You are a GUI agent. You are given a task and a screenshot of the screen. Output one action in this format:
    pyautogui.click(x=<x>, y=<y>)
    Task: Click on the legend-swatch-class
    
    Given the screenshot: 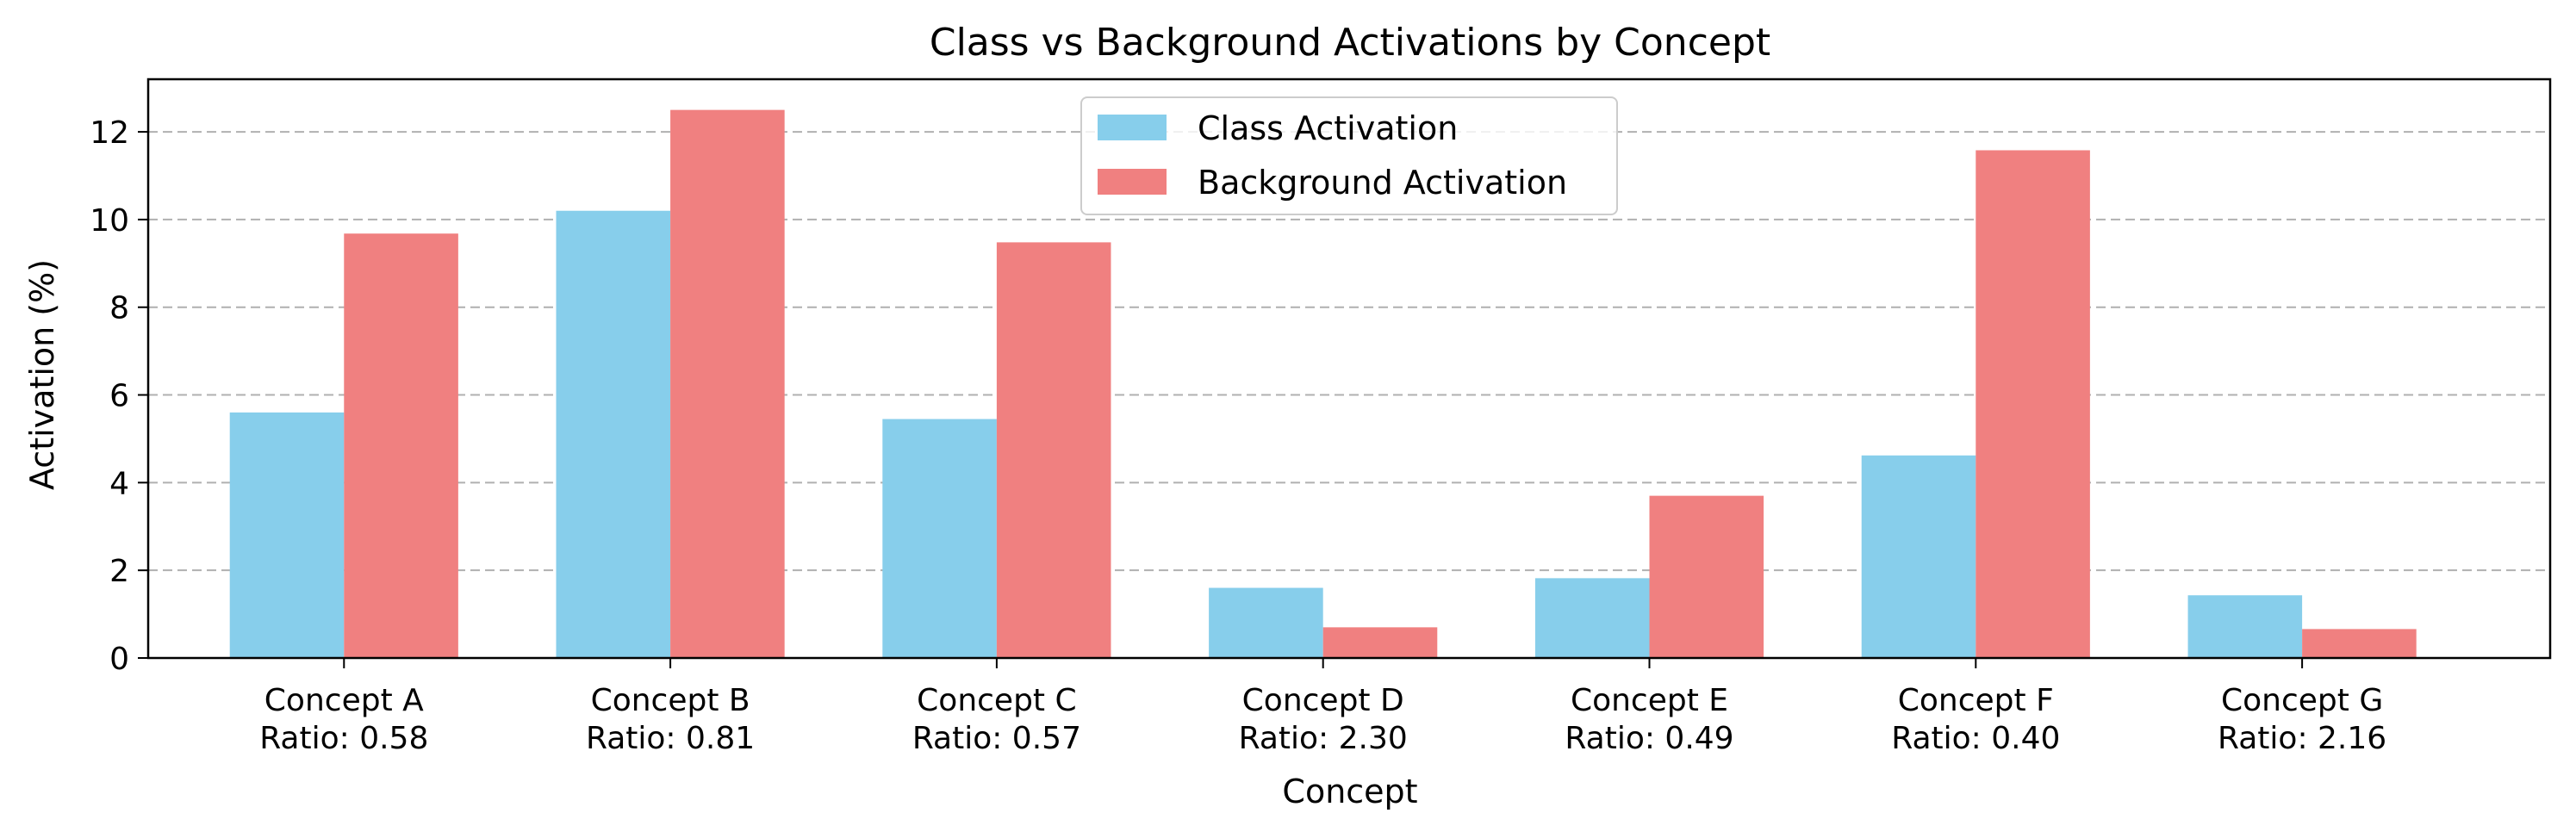 What is the action you would take?
    pyautogui.click(x=1133, y=127)
    